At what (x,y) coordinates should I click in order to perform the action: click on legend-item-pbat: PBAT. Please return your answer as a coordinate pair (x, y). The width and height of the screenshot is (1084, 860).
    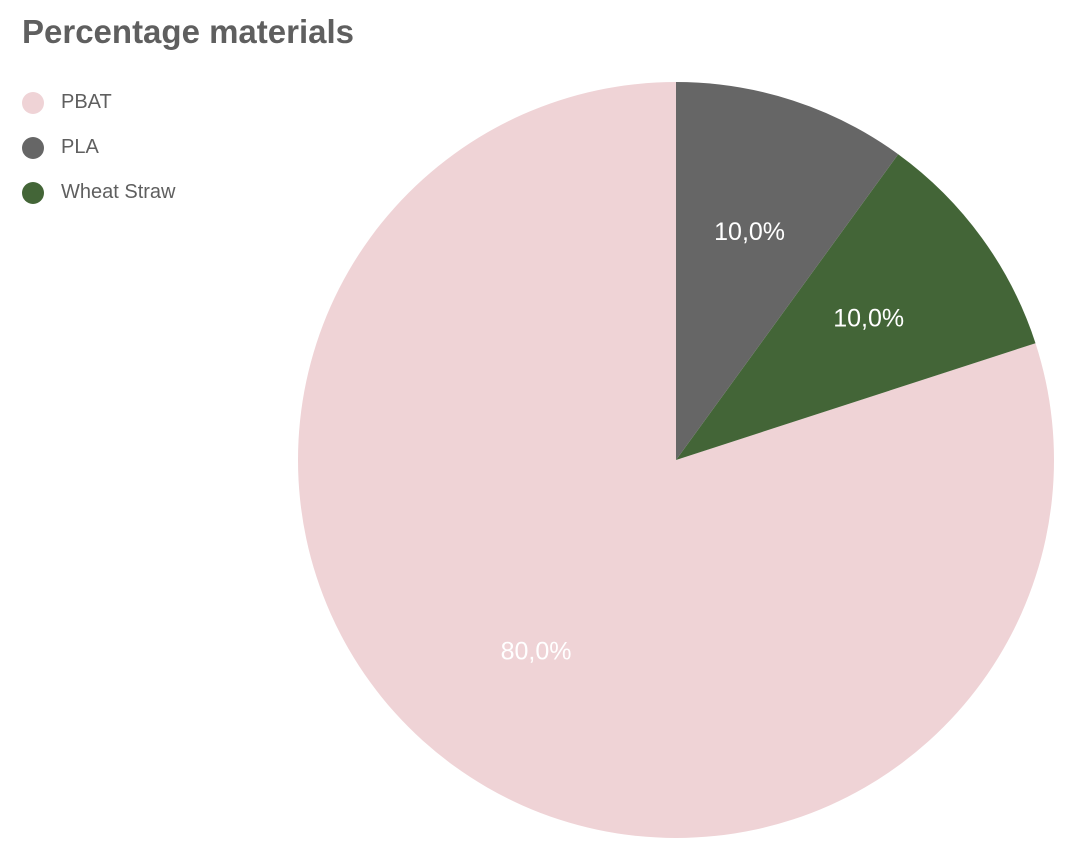
    Looking at the image, I should click on (98, 102).